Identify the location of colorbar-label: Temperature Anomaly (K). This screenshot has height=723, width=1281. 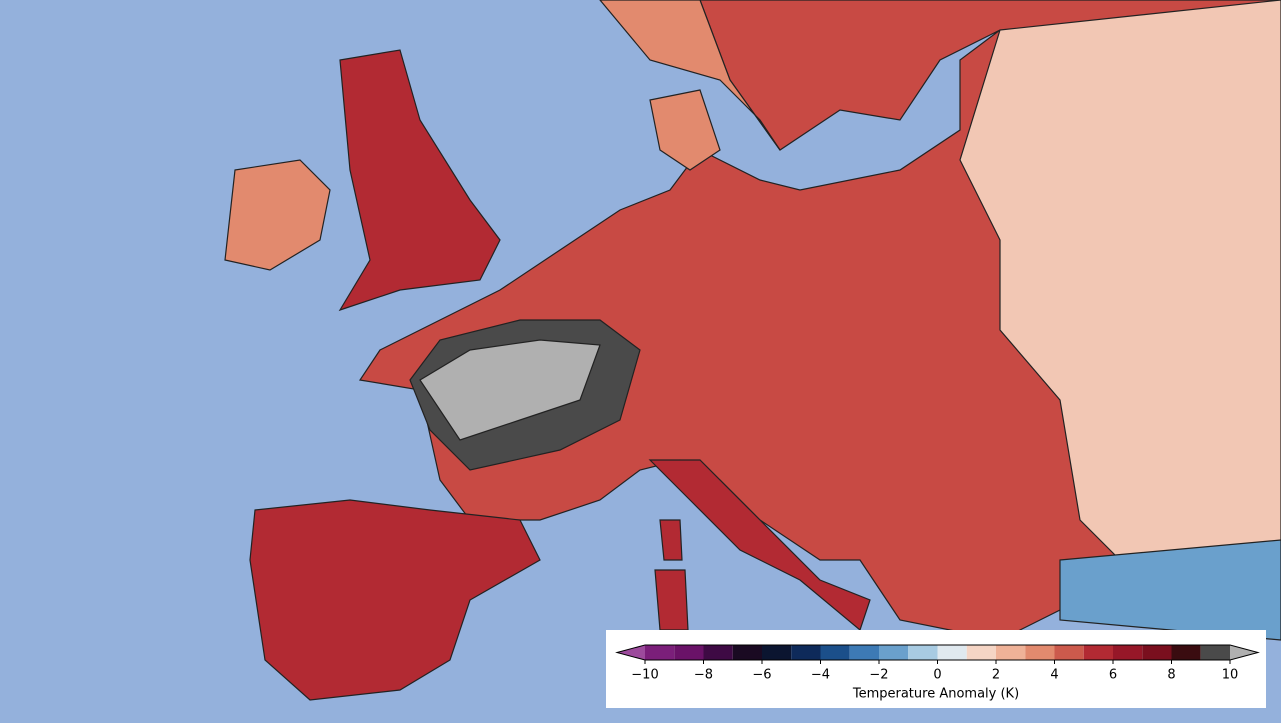
(935, 694).